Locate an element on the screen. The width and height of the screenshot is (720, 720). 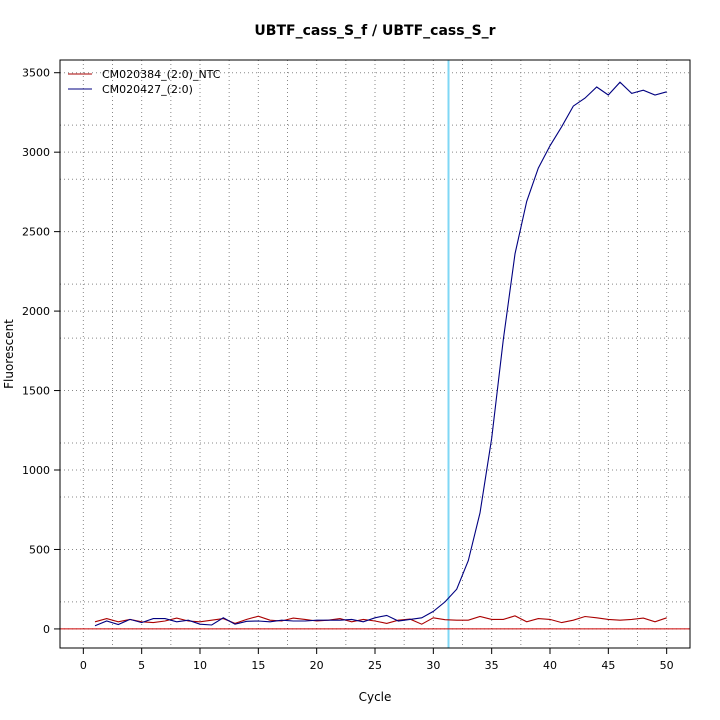
x-tick-label: 30 is located at coordinates (433, 665).